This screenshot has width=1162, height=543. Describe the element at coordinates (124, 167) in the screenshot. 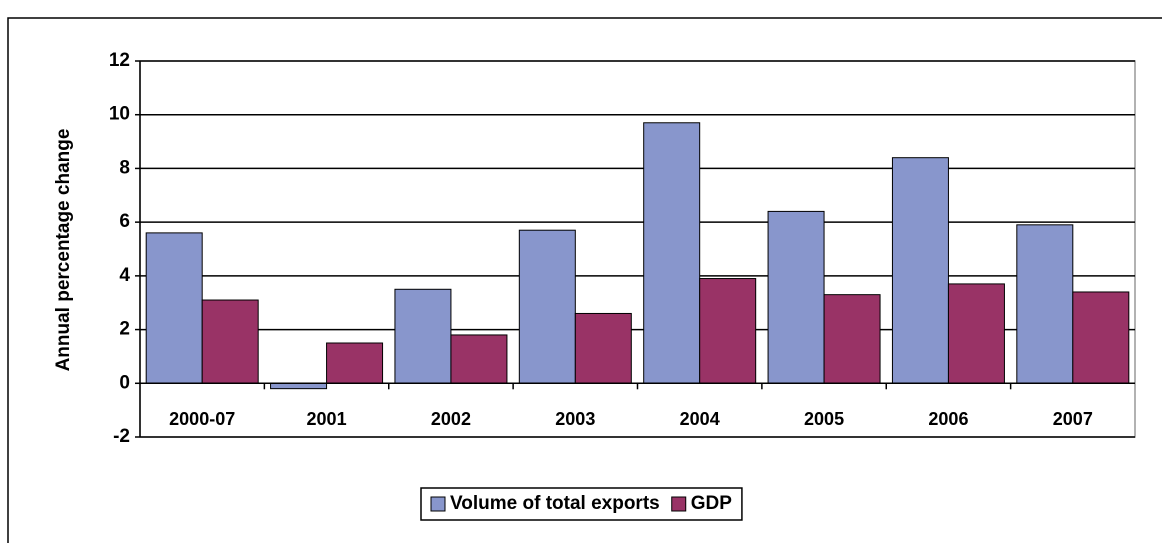

I see `y-tick-label: 8` at that location.